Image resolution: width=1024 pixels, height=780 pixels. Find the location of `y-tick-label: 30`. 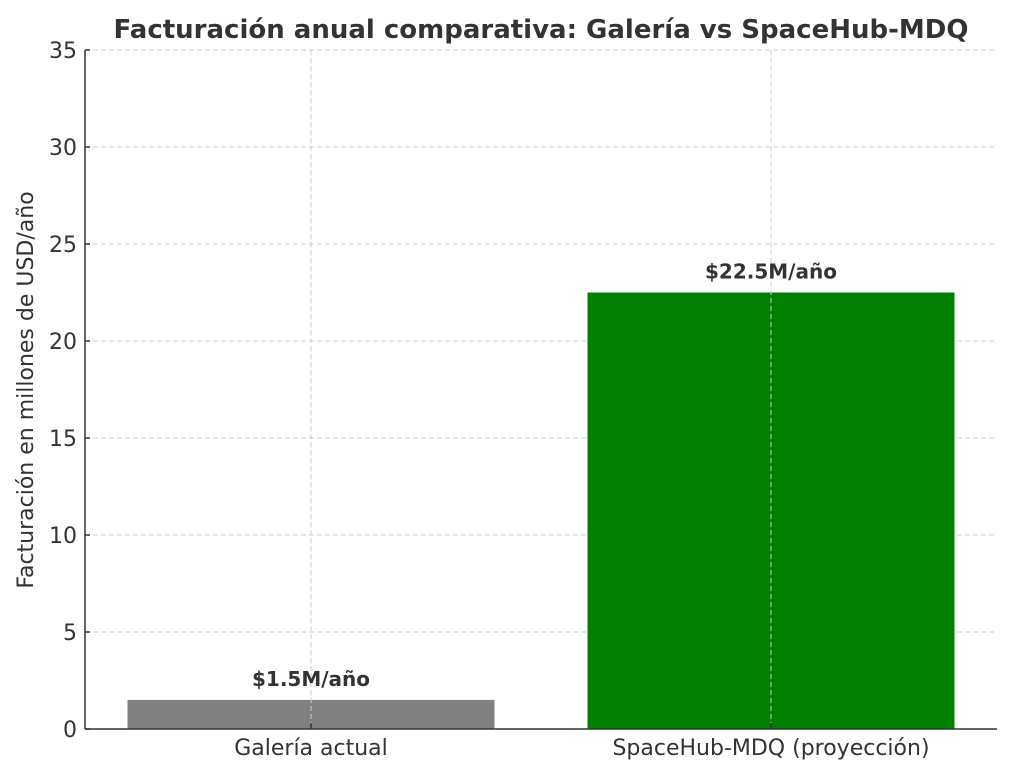

y-tick-label: 30 is located at coordinates (63, 148).